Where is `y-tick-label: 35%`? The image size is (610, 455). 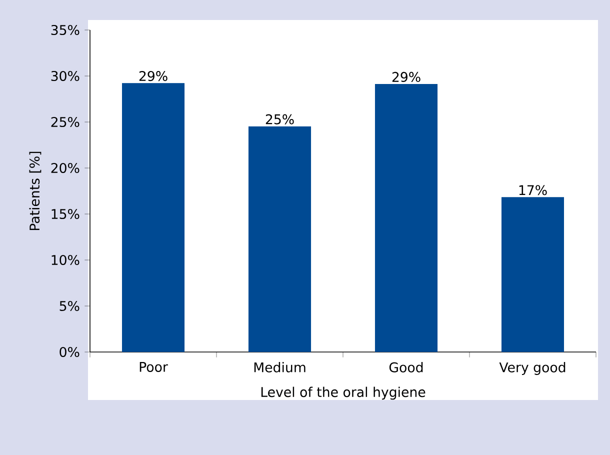 y-tick-label: 35% is located at coordinates (65, 30).